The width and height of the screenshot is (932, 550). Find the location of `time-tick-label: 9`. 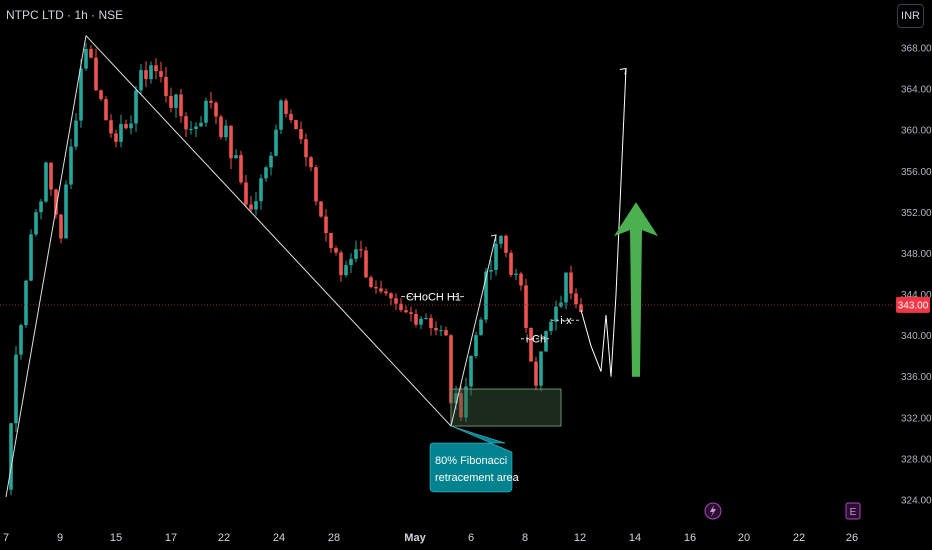

time-tick-label: 9 is located at coordinates (60, 538).